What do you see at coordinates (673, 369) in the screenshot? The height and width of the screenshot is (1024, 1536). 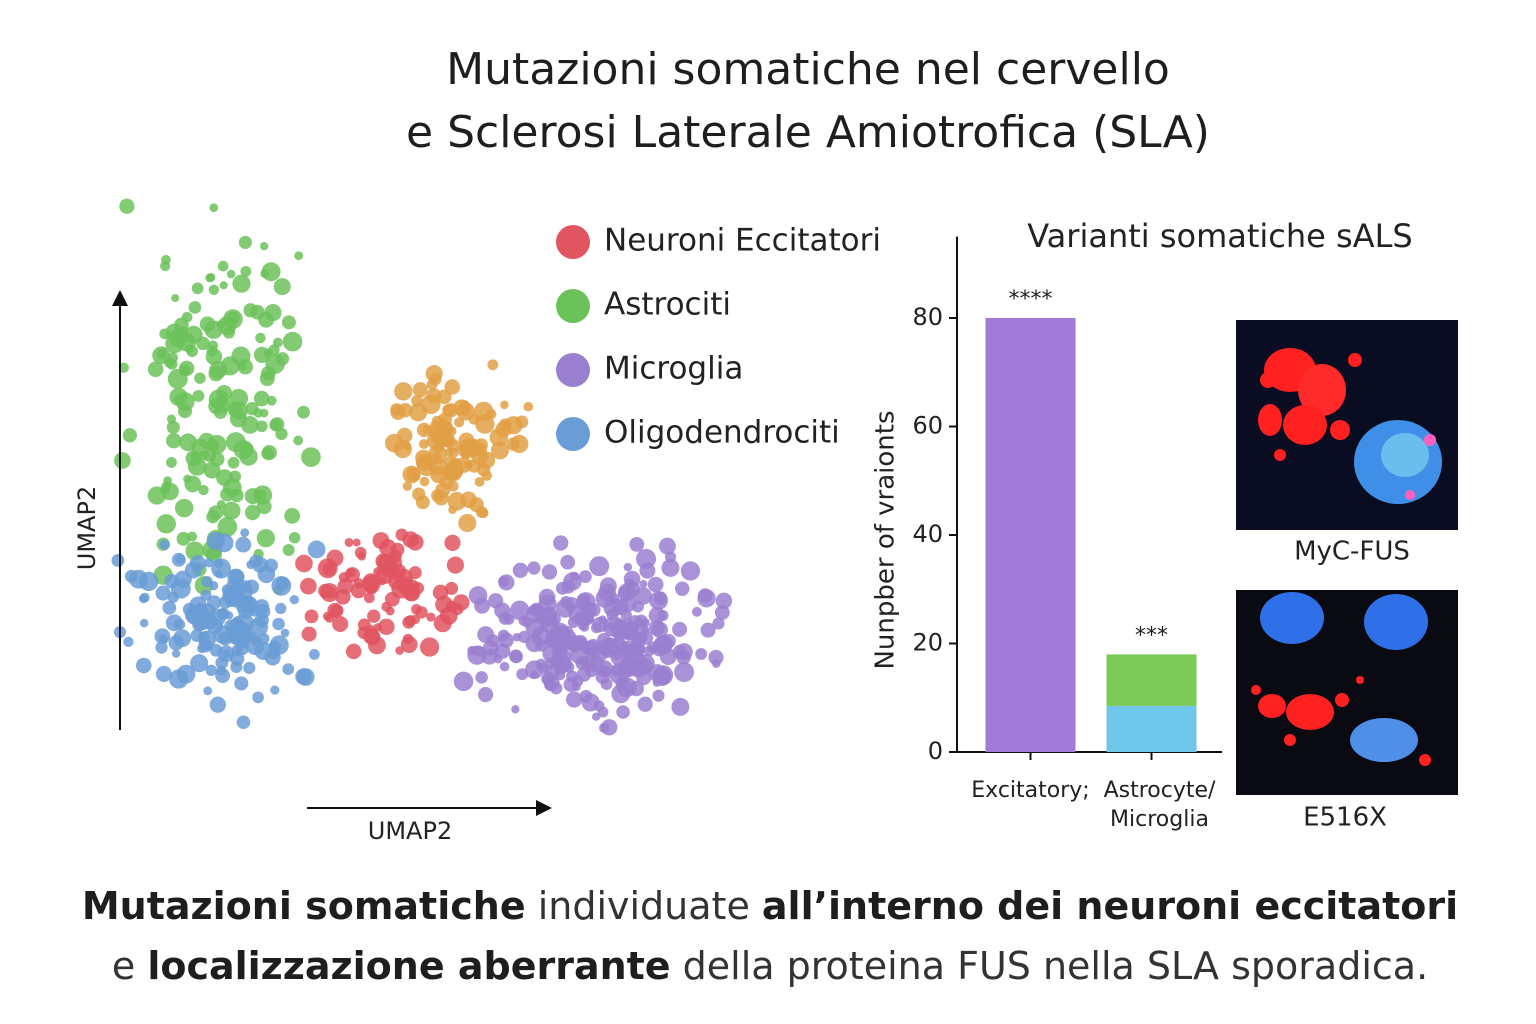 I see `legend-label: Microglia` at bounding box center [673, 369].